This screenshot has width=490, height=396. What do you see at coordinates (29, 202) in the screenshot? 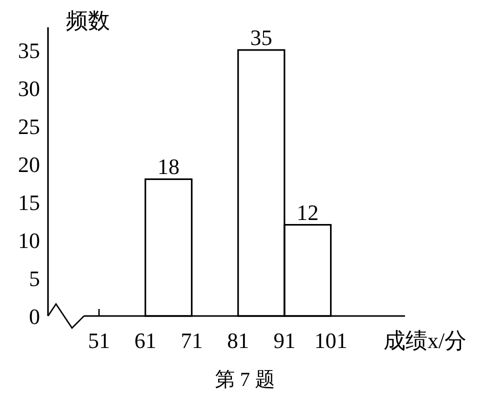
I see `y-tick-label: 15` at bounding box center [29, 202].